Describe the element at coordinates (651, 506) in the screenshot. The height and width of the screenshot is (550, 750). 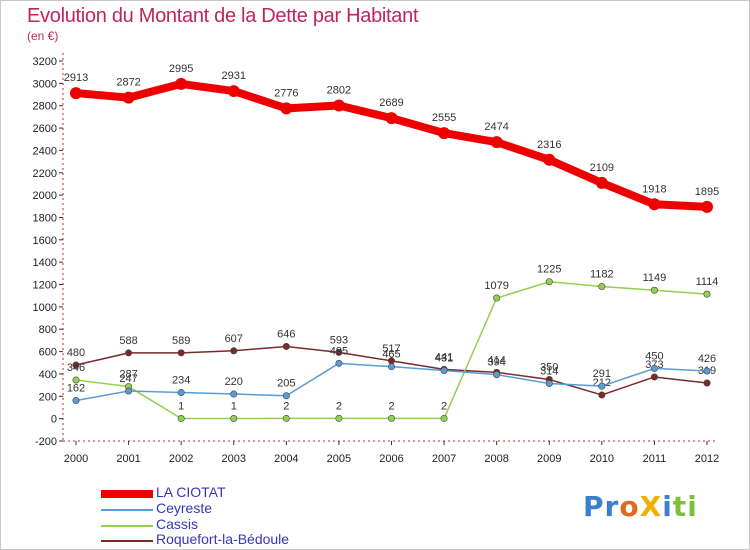
I see `logo-letter-3: X` at that location.